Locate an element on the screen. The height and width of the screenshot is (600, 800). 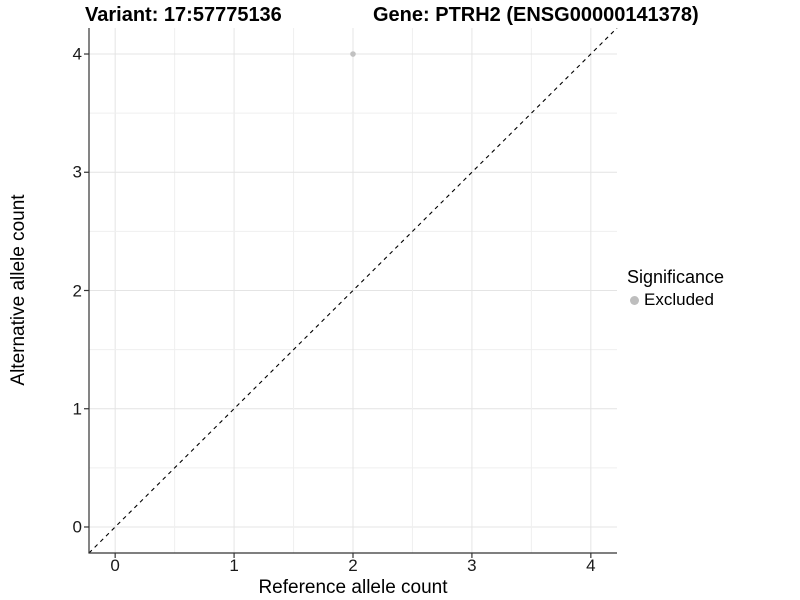
legend-point-icon is located at coordinates (634, 300).